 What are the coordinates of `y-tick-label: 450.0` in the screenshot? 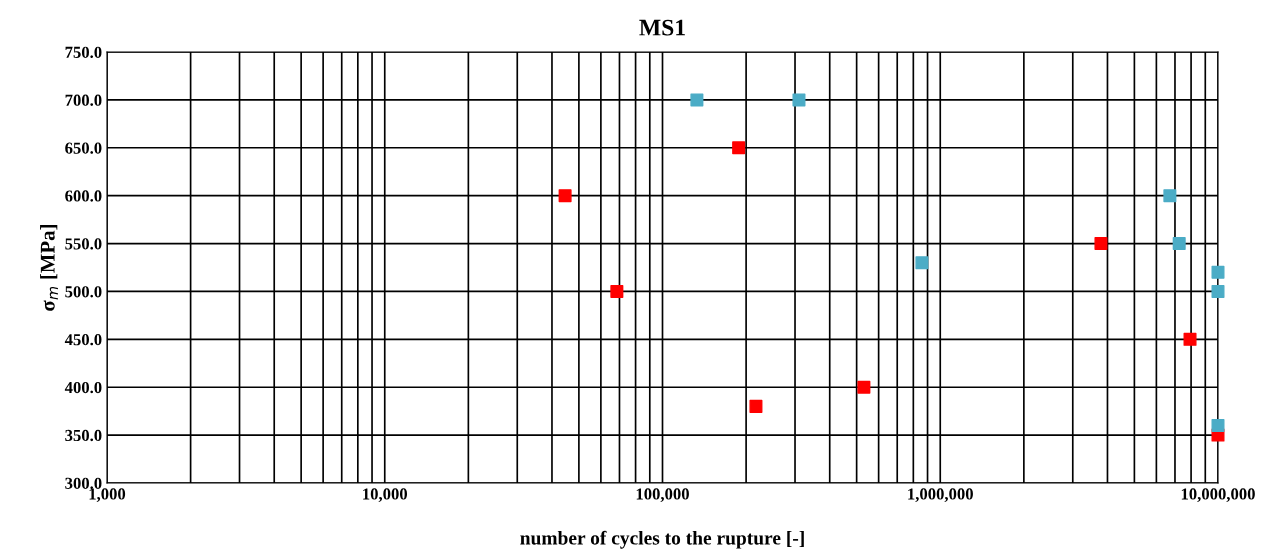 It's located at (83, 340).